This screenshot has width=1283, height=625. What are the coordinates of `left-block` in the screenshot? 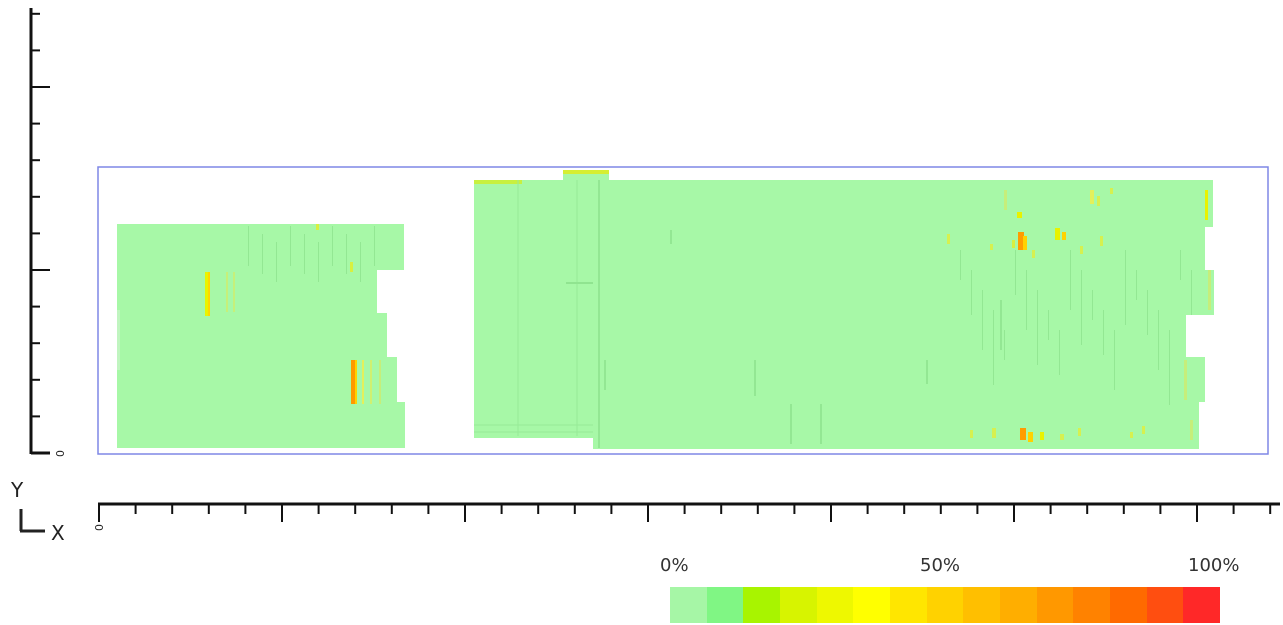 It's located at (261, 336).